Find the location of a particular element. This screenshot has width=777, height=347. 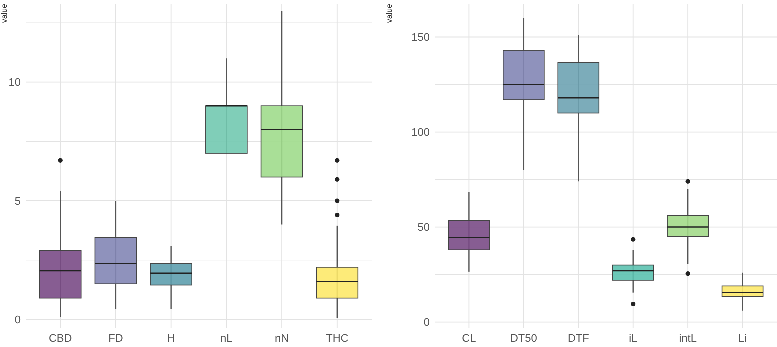

x-tick-label: DTF is located at coordinates (579, 339).